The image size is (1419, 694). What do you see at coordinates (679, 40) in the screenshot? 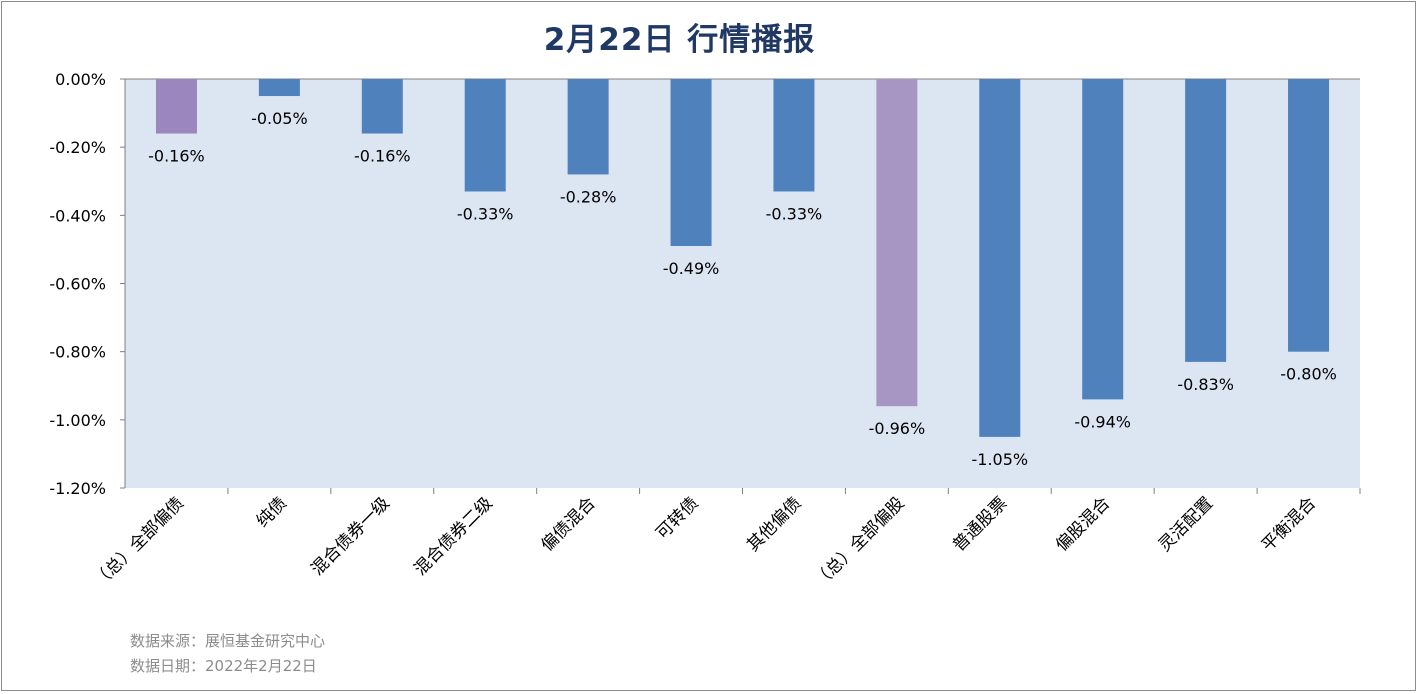
I see `chart-title: 2月22日 行情播报` at bounding box center [679, 40].